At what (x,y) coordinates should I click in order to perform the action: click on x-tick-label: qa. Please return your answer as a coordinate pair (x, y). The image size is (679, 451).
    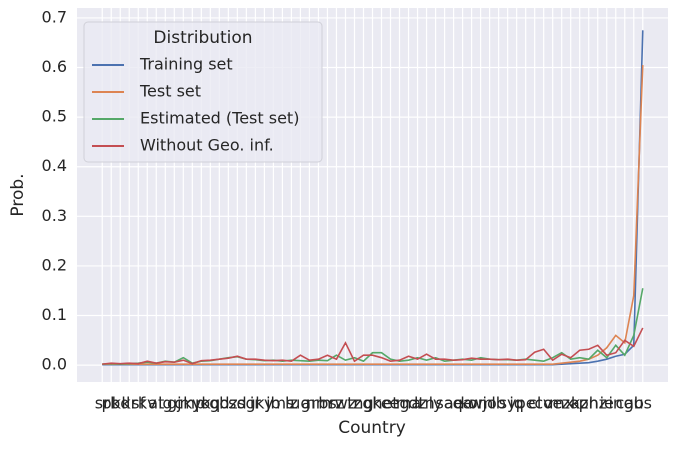
    Looking at the image, I should click on (463, 403).